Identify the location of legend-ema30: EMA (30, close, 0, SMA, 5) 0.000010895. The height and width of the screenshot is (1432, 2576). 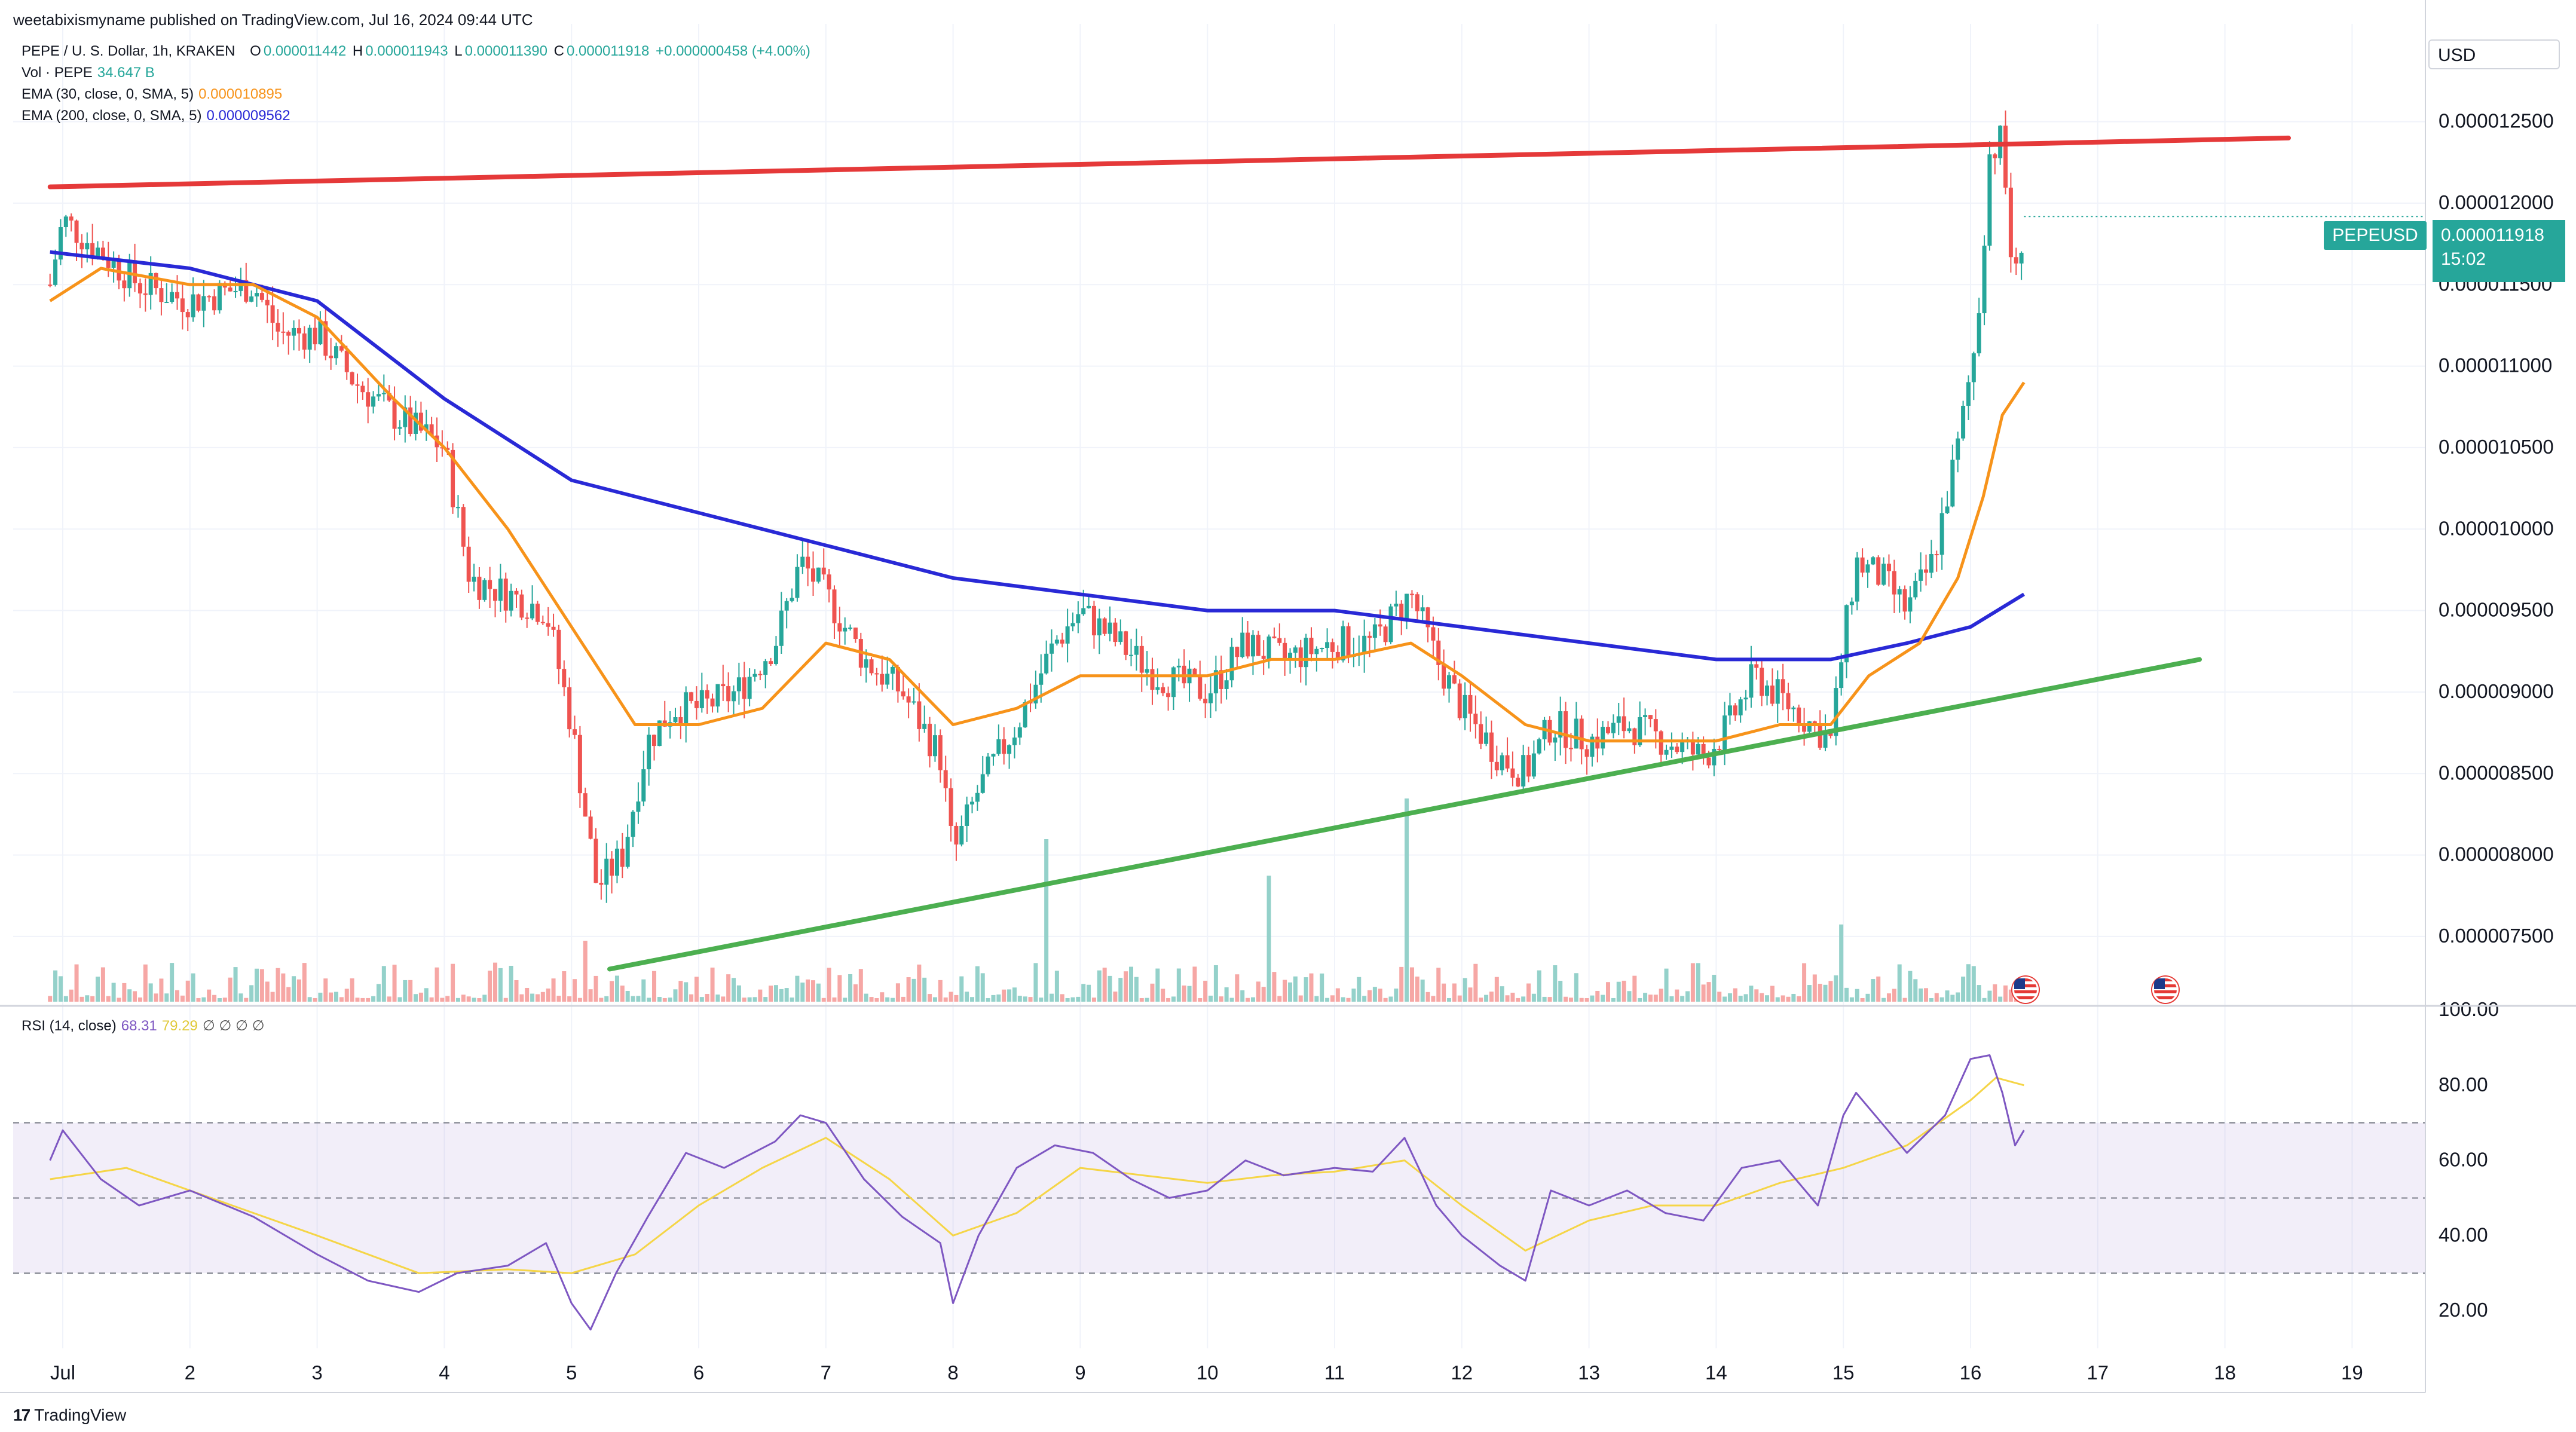
(152, 94).